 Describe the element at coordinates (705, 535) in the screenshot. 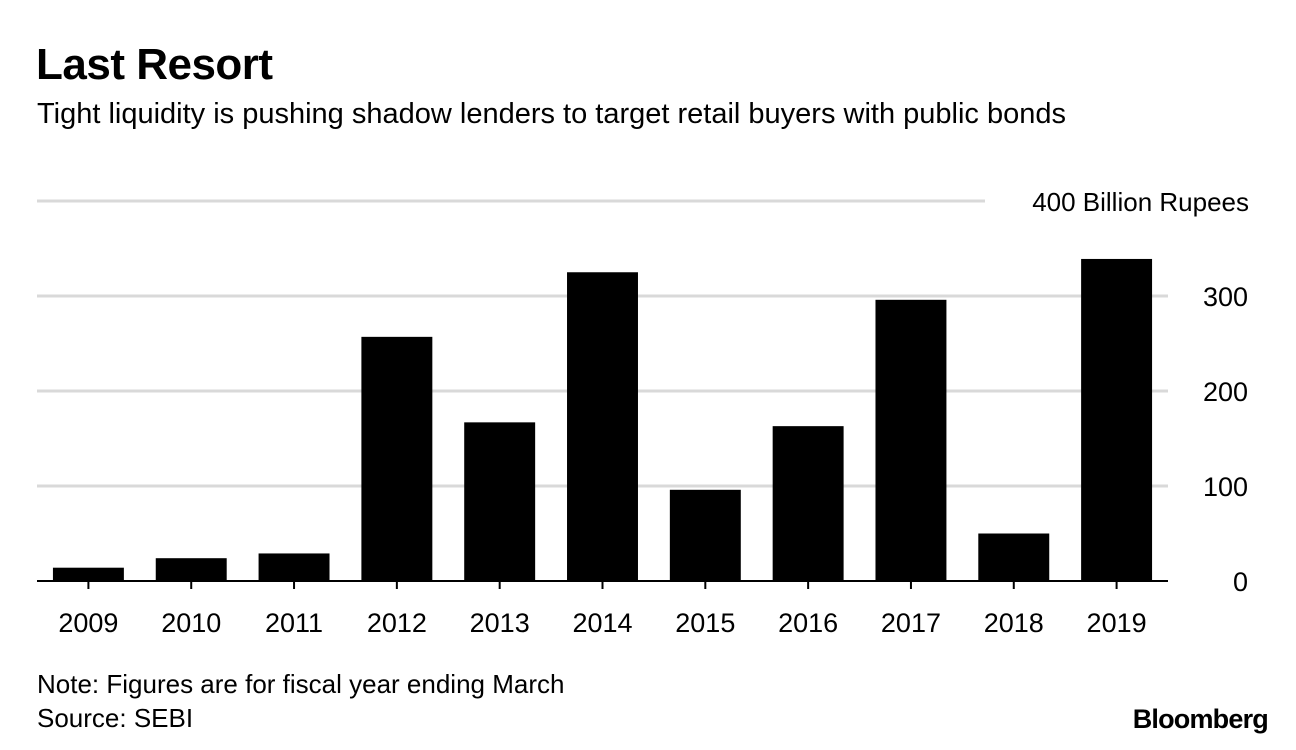

I see `bar-2015` at that location.